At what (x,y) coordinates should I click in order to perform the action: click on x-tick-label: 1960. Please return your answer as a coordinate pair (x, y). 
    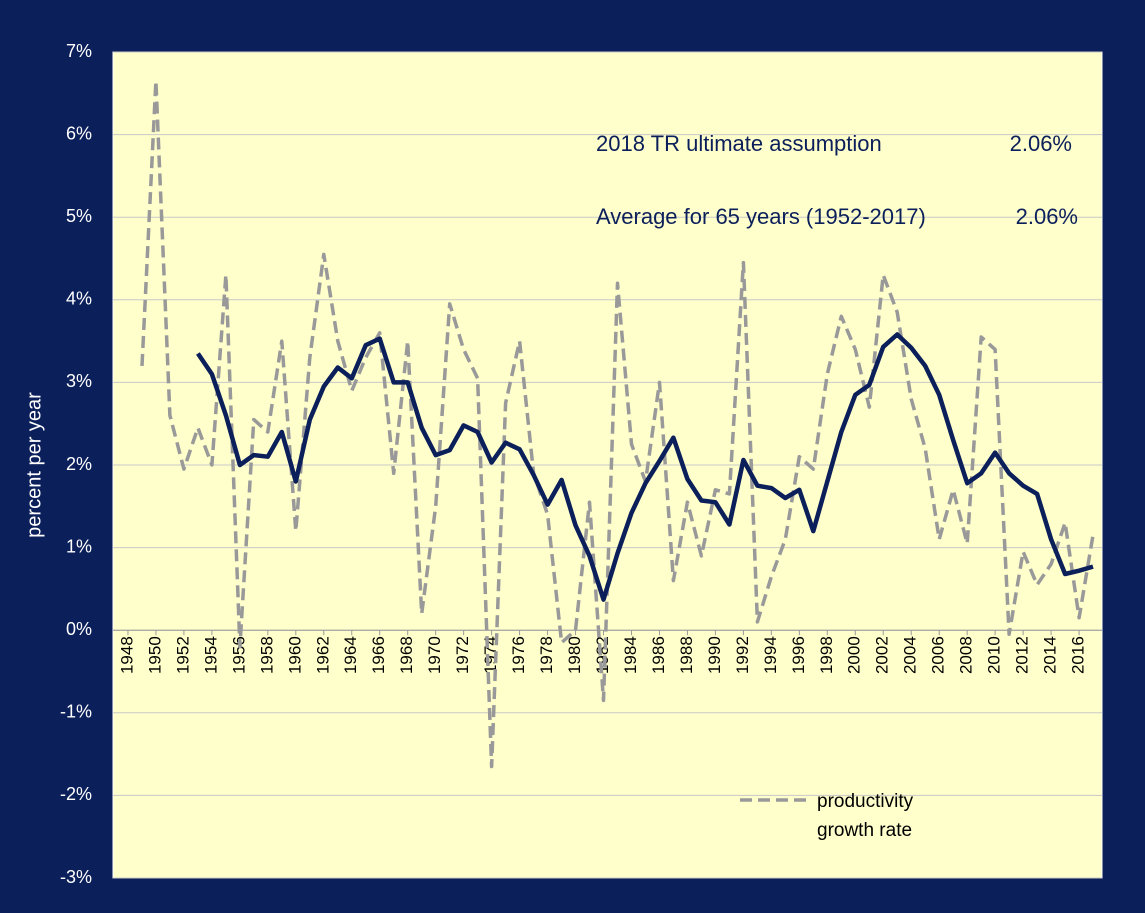
    Looking at the image, I should click on (294, 655).